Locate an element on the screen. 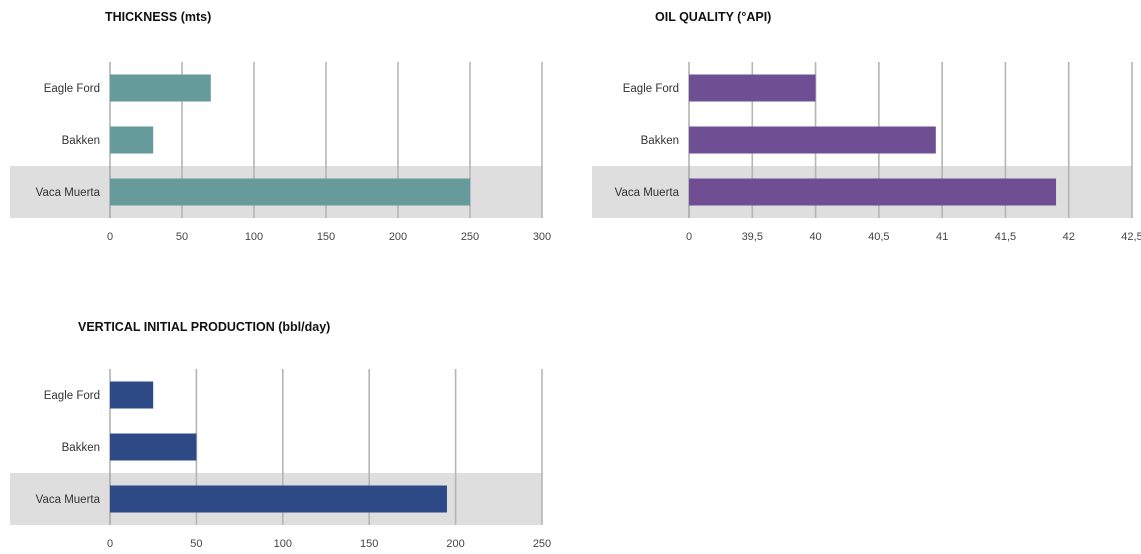  production-category-label: Vaca Muerta is located at coordinates (68, 500).